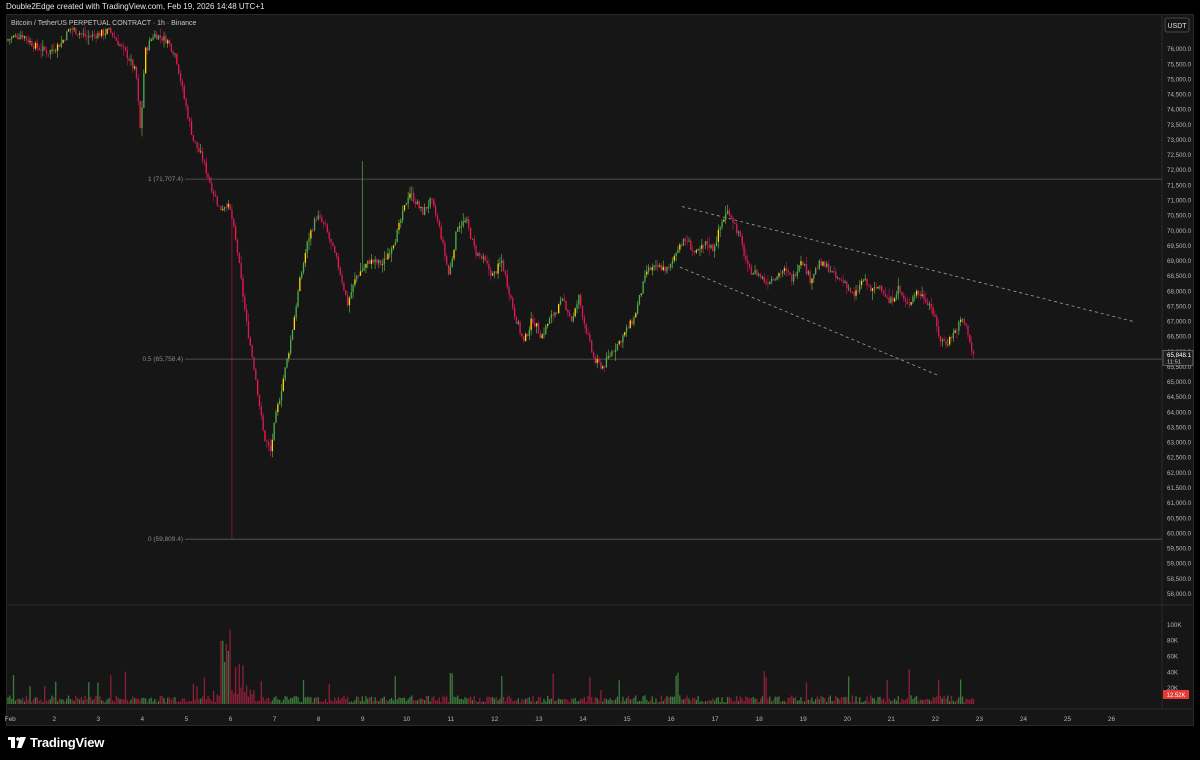 This screenshot has height=760, width=1200. I want to click on y-tick-label: 74,500.0, so click(1179, 95).